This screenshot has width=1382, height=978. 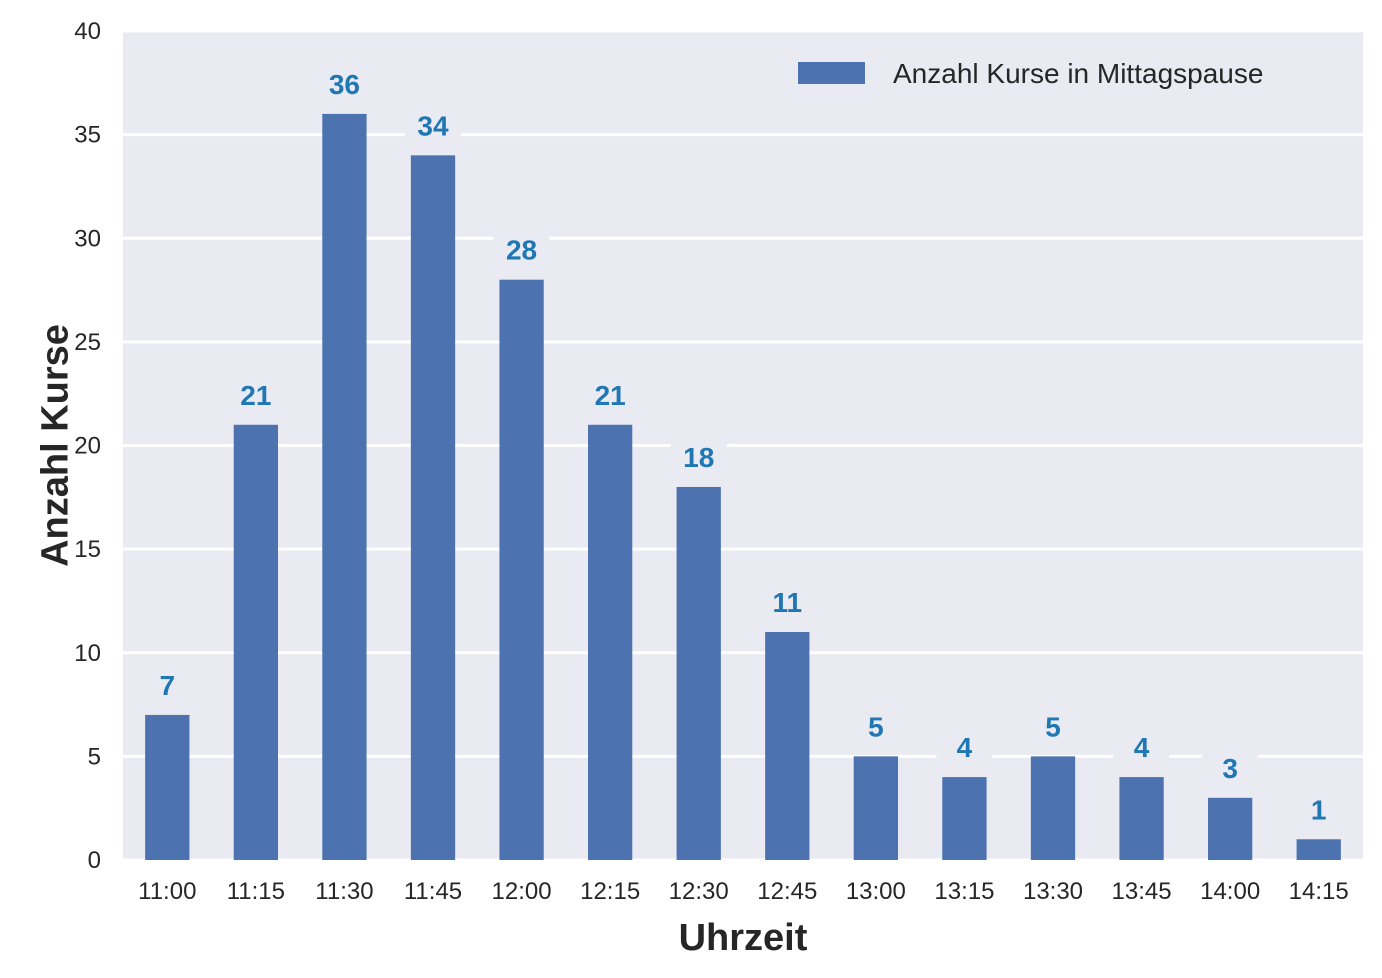 What do you see at coordinates (964, 891) in the screenshot?
I see `x-tick-label: 13:15` at bounding box center [964, 891].